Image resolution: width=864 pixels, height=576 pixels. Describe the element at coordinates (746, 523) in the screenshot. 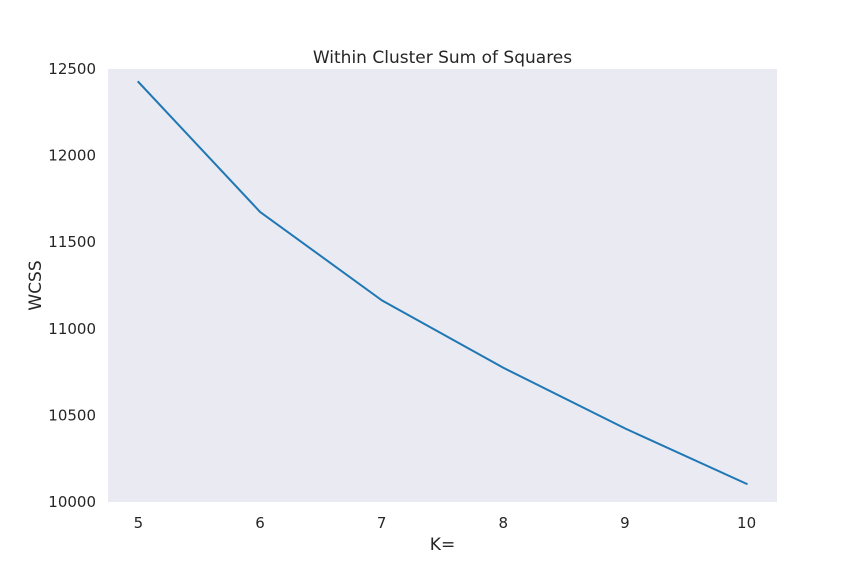

I see `x-tick-label: 10` at that location.